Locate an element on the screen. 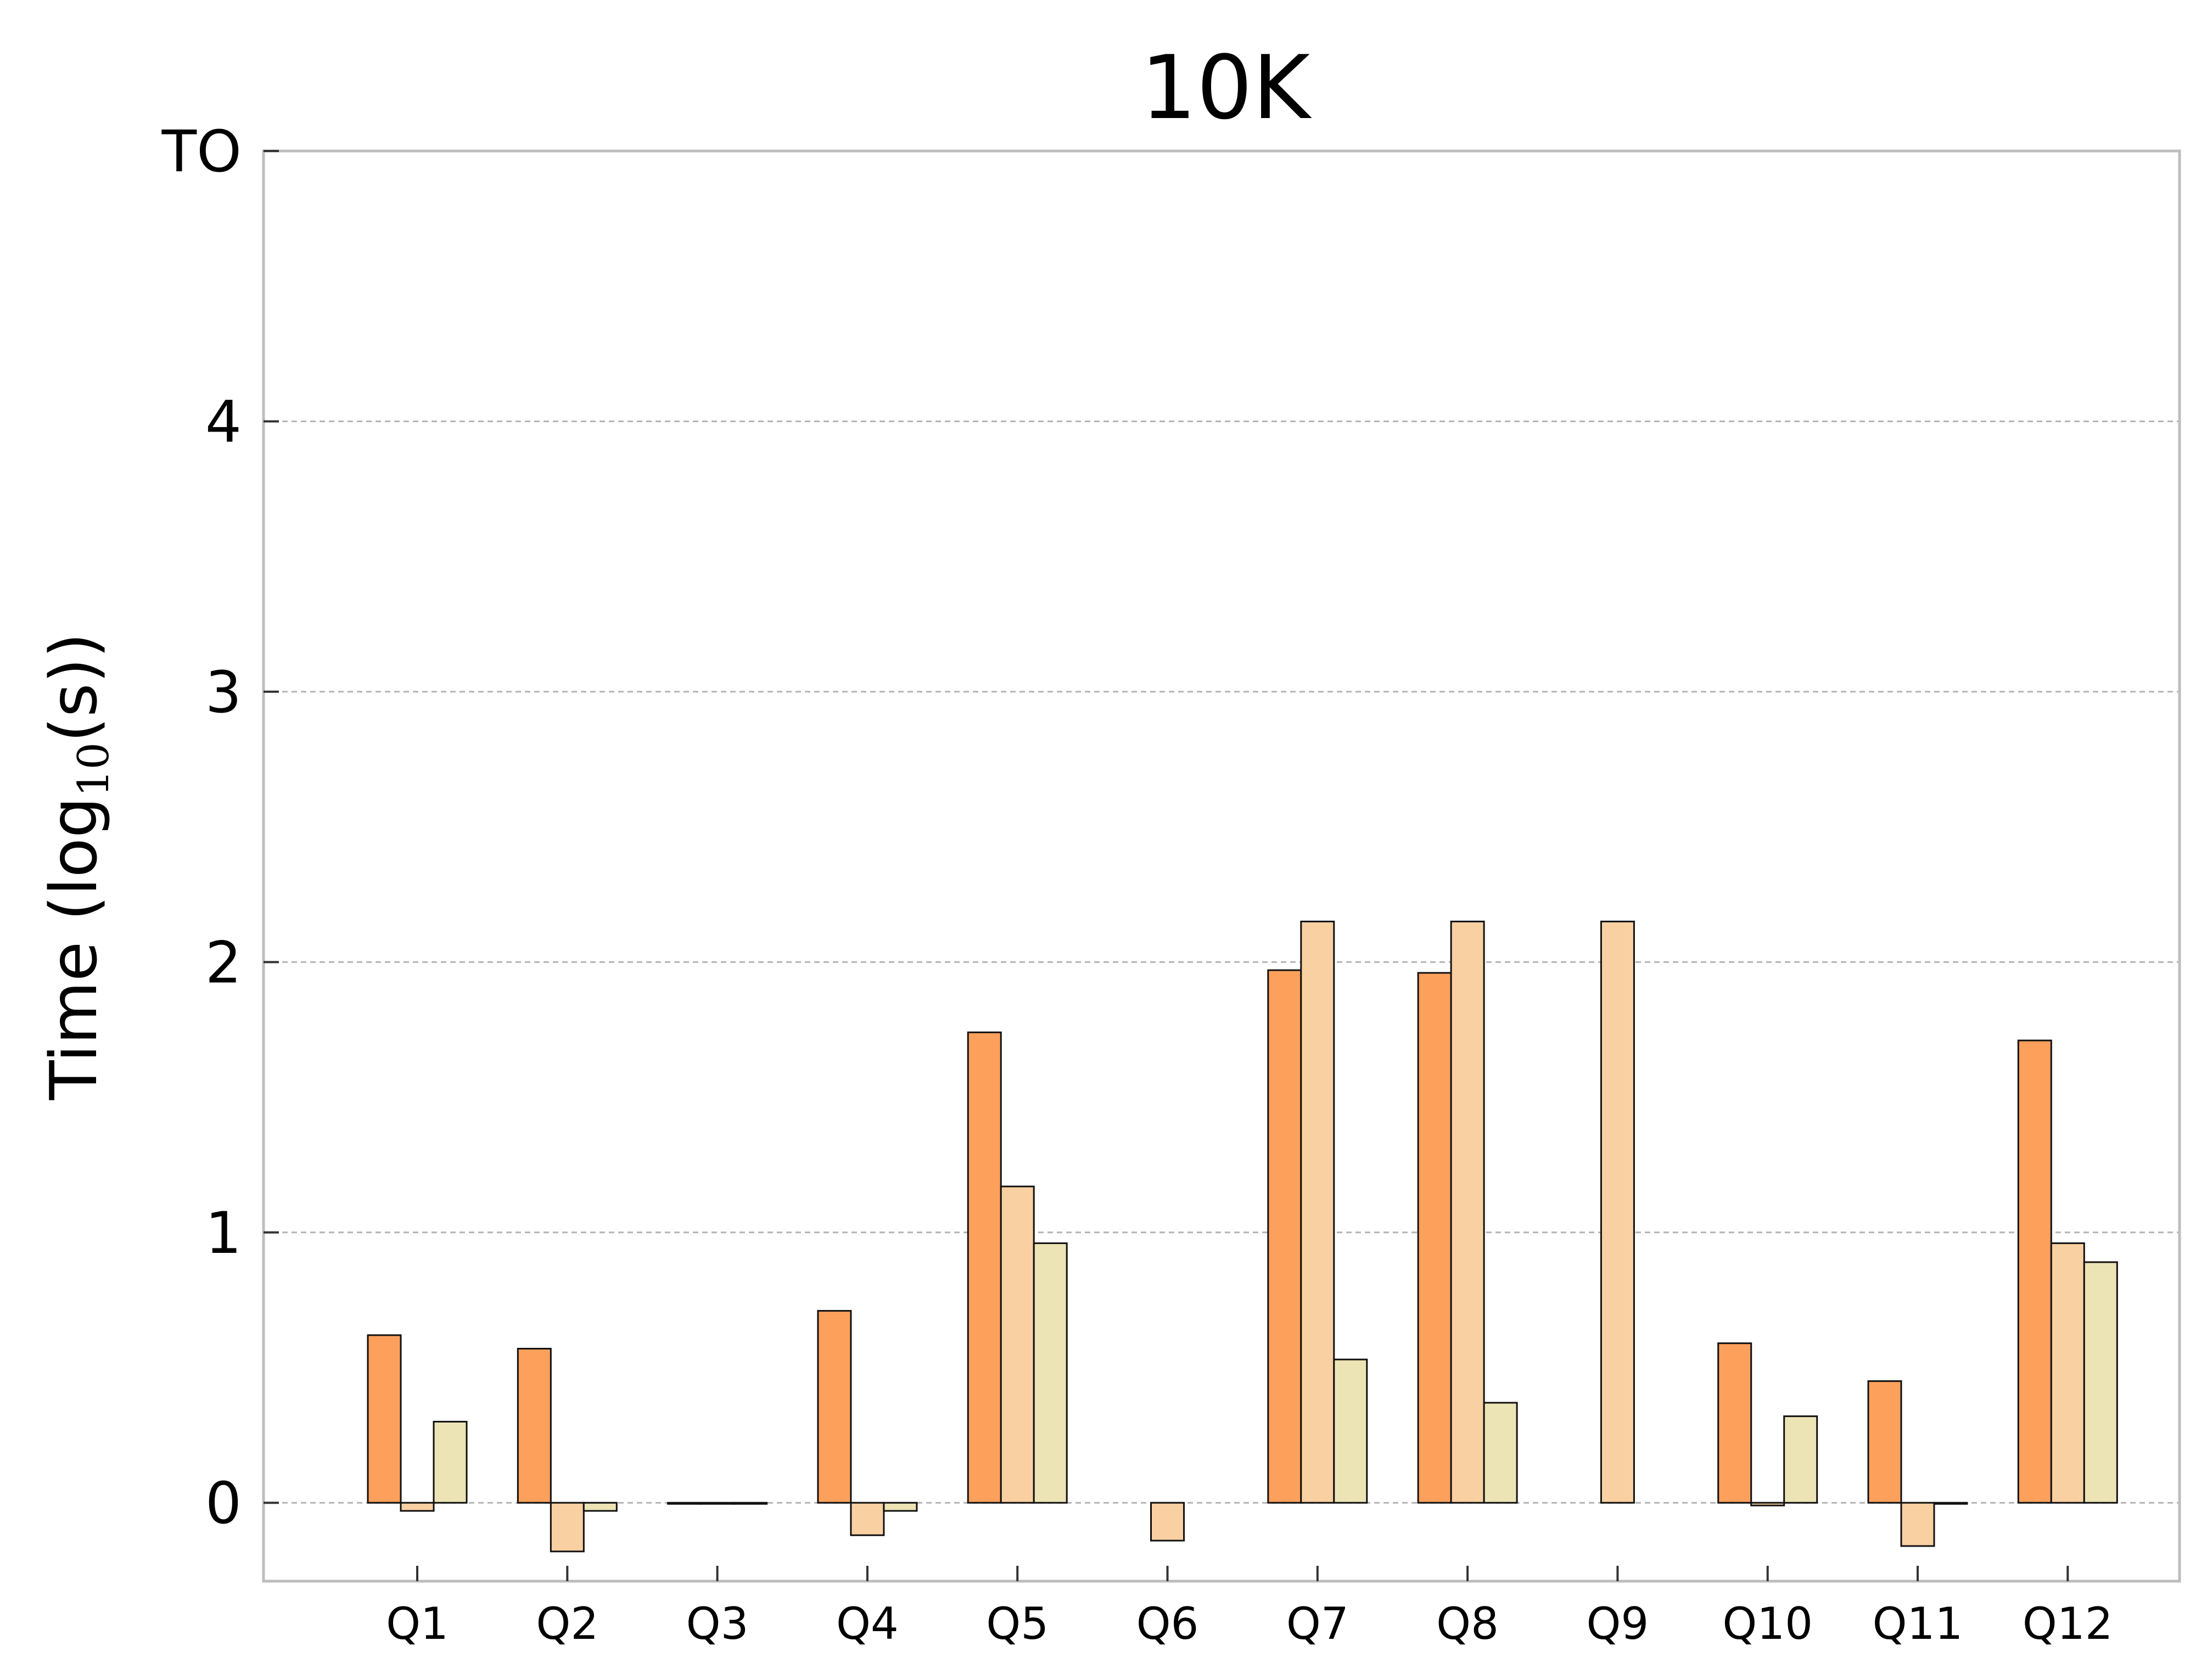 This screenshot has height=1680, width=2207. y-tick-label-4: 4 is located at coordinates (223, 422).